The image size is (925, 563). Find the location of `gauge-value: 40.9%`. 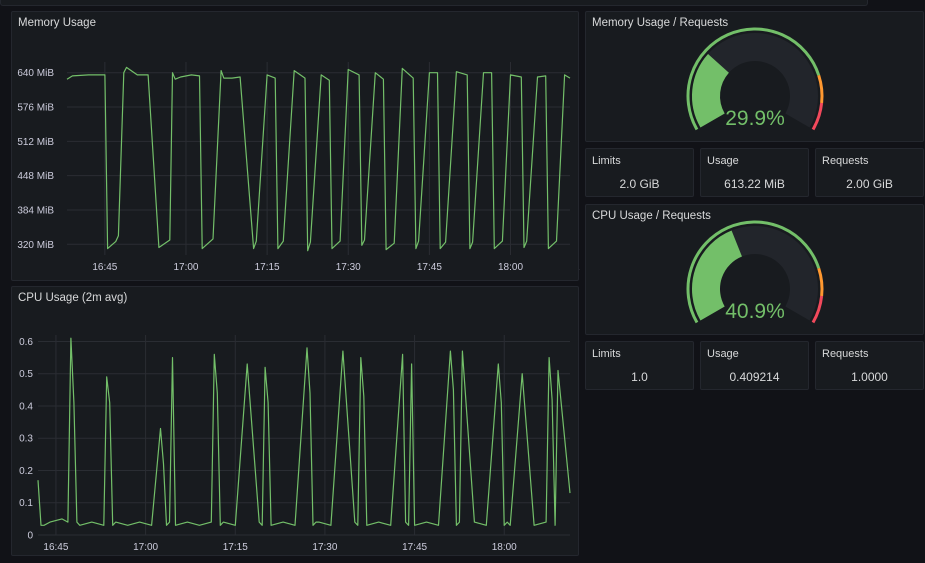

gauge-value: 40.9% is located at coordinates (755, 311).